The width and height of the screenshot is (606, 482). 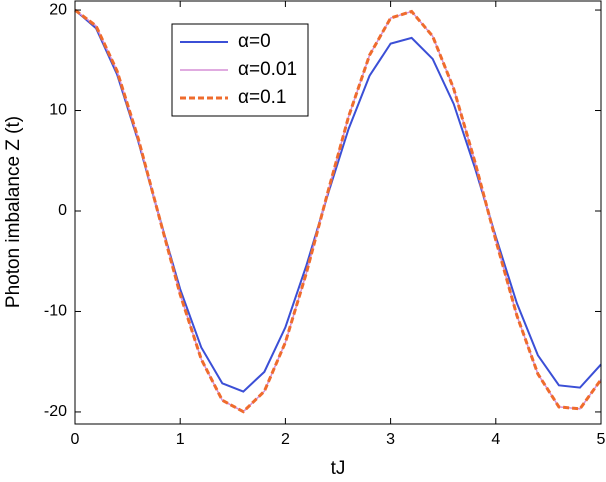 I want to click on y-tick-label: 10, so click(x=58, y=110).